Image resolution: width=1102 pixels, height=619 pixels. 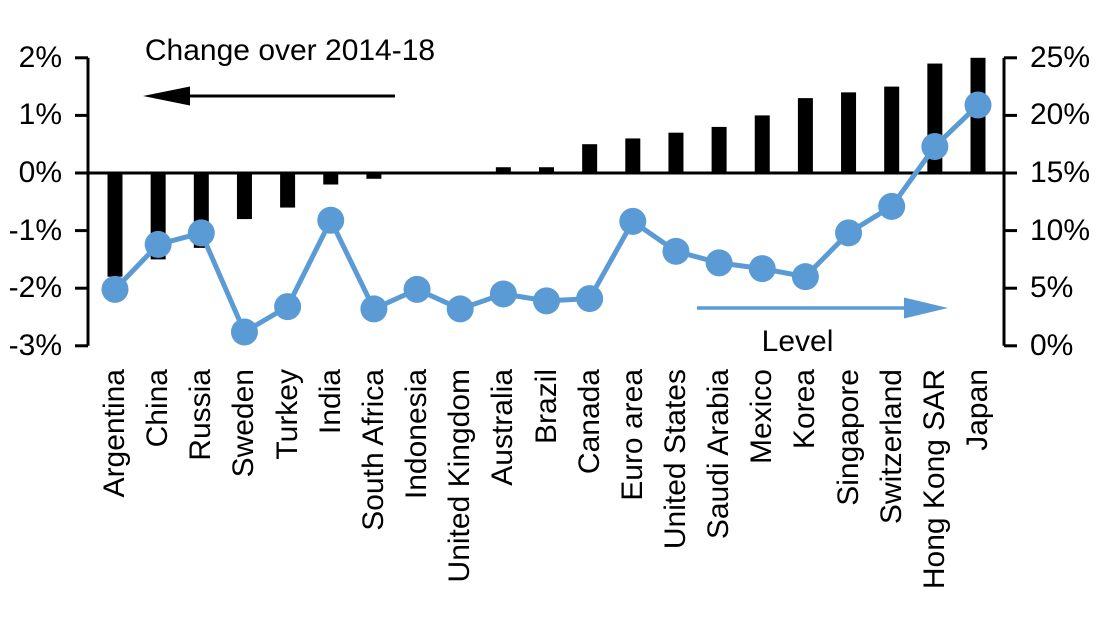 What do you see at coordinates (891, 447) in the screenshot?
I see `category-label-switzerland: Switzerland` at bounding box center [891, 447].